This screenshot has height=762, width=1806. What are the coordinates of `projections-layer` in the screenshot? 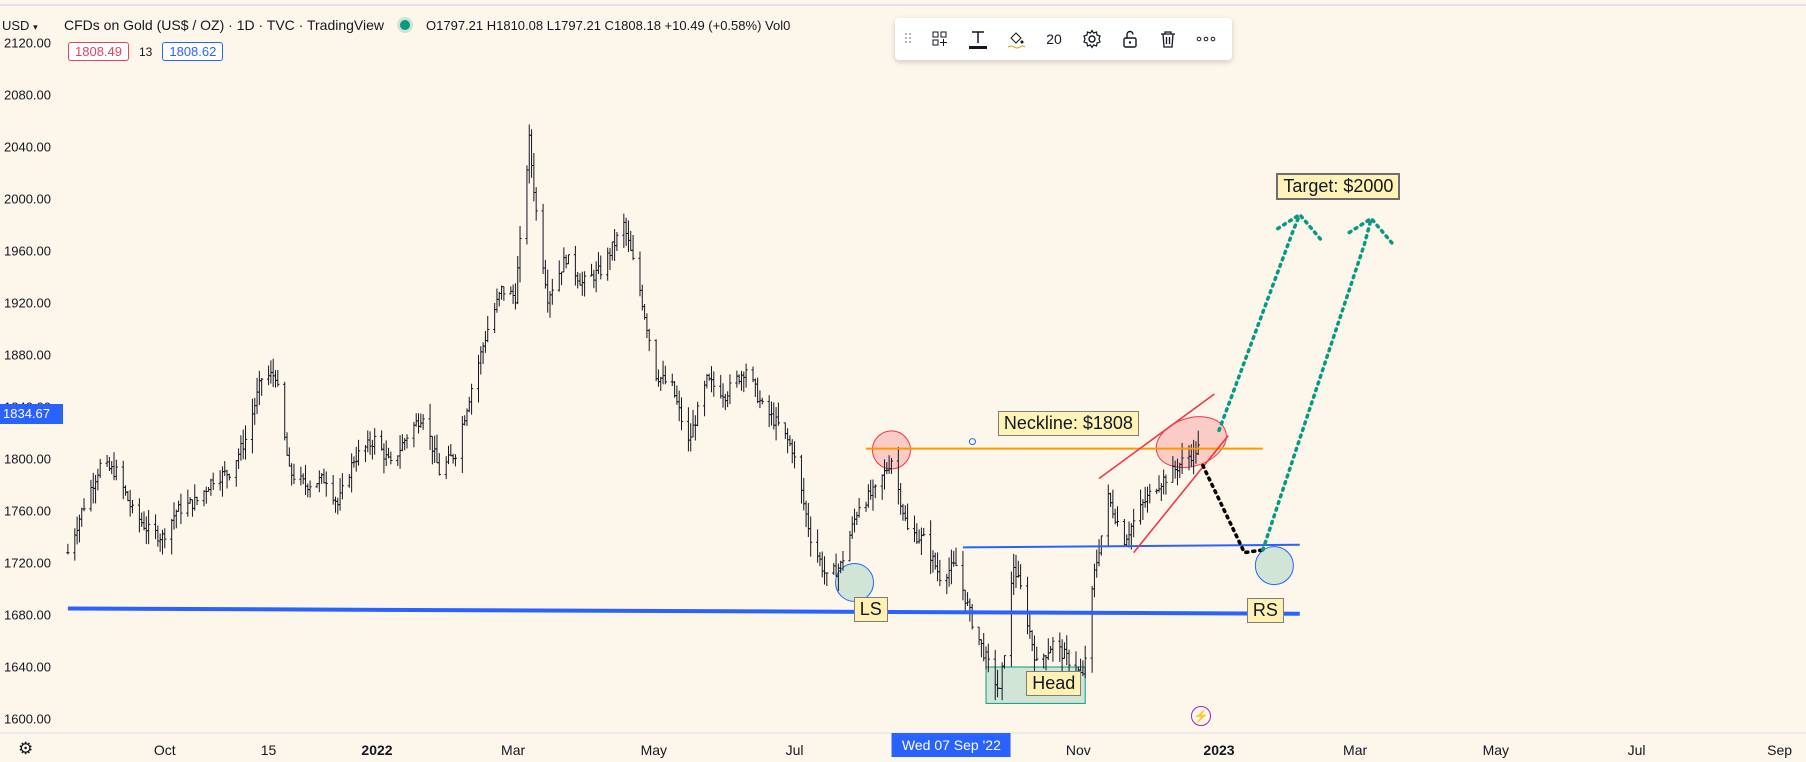 It's located at (1298, 383).